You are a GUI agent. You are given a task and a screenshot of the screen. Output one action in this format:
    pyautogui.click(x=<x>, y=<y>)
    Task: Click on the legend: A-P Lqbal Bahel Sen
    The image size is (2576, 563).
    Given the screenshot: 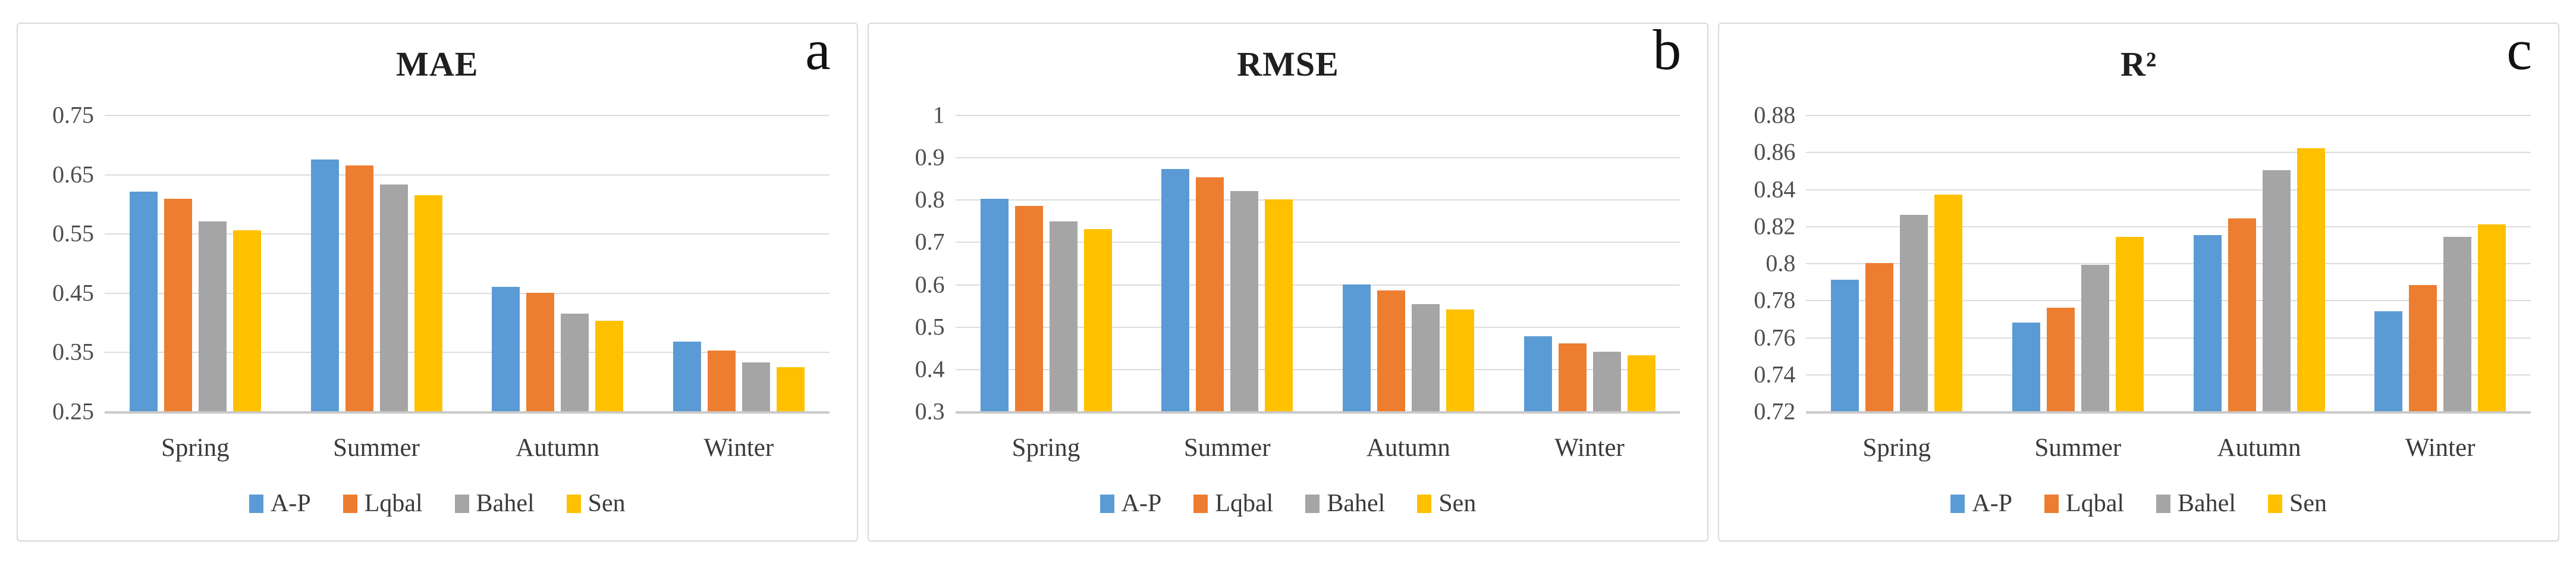 What is the action you would take?
    pyautogui.click(x=2138, y=503)
    